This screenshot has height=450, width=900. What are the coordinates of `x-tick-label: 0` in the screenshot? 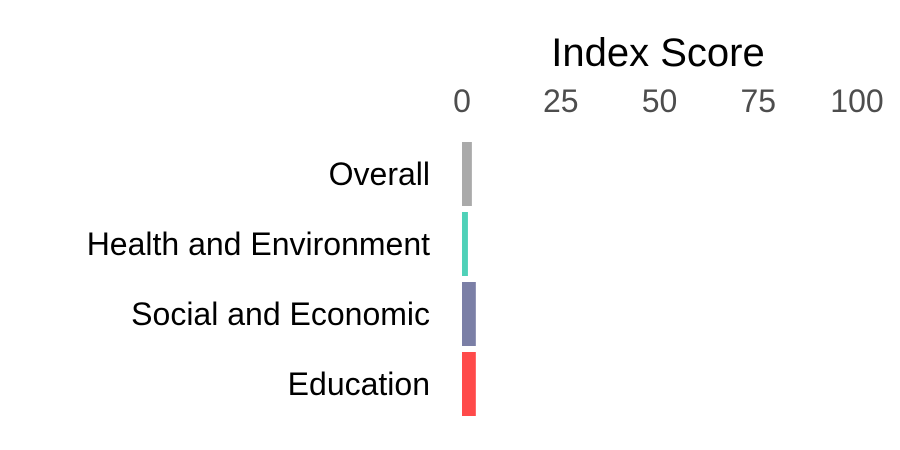 It's located at (462, 101).